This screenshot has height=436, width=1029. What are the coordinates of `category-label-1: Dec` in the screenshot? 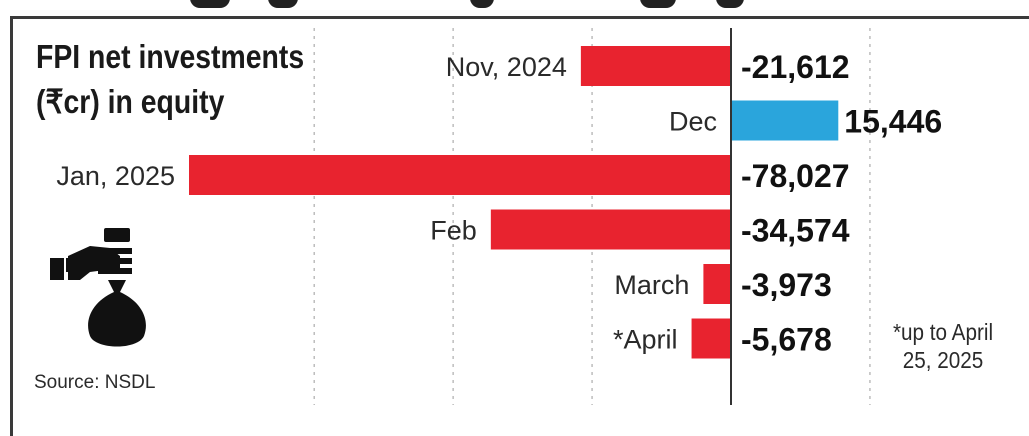 It's located at (693, 122).